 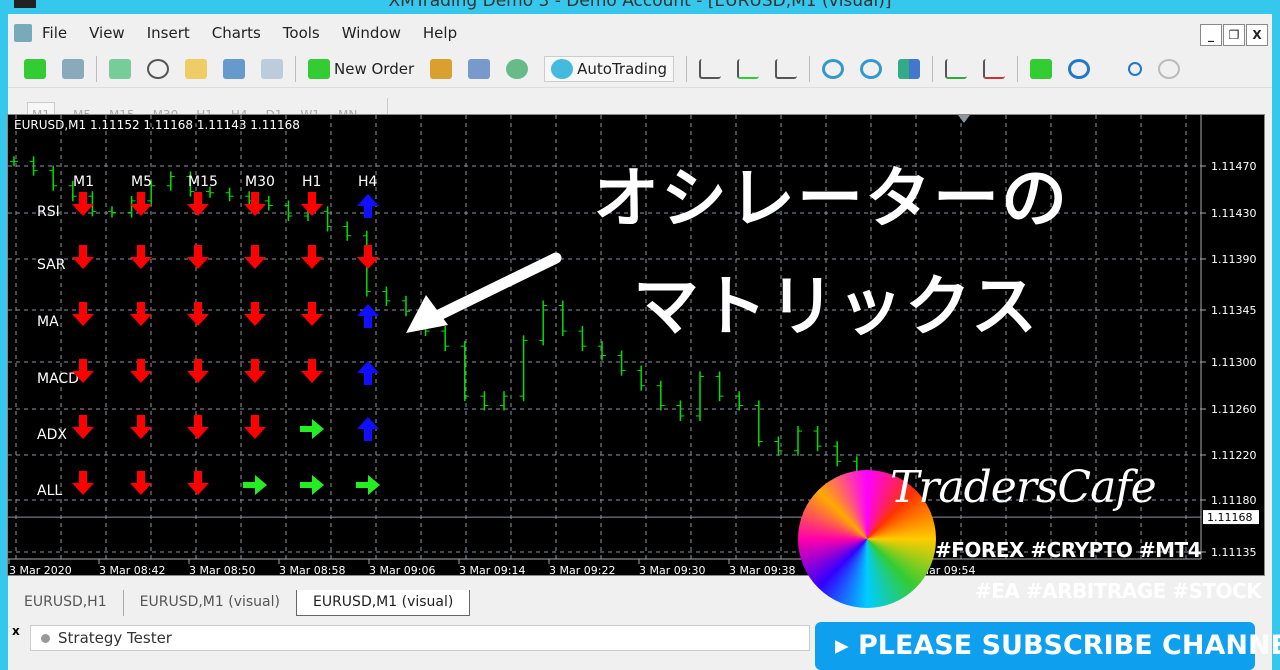 What do you see at coordinates (672, 570) in the screenshot?
I see `time-label: 3 Mar 09:30` at bounding box center [672, 570].